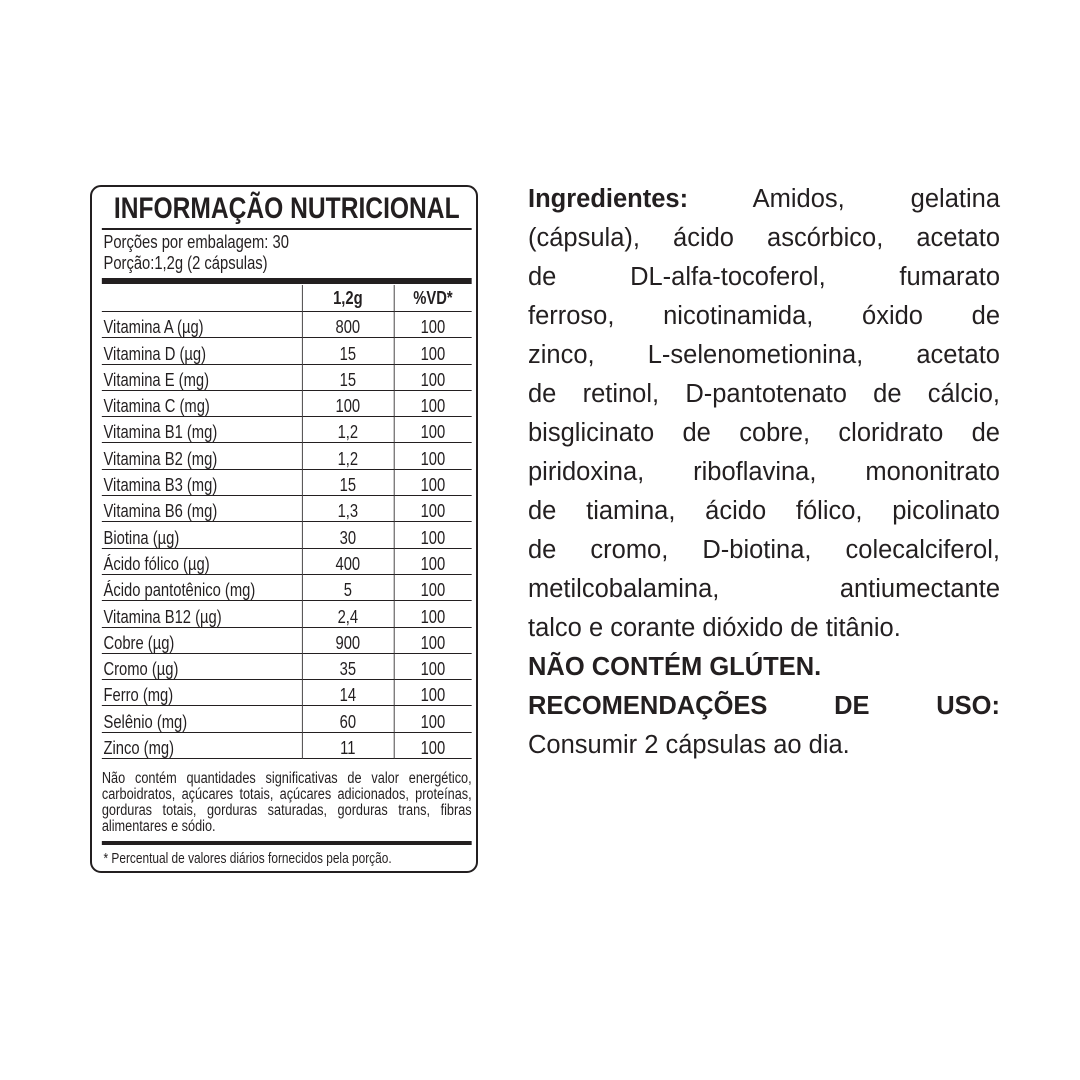  I want to click on label-title: INFORMAÇÃO NUTRICIONAL, so click(286, 208).